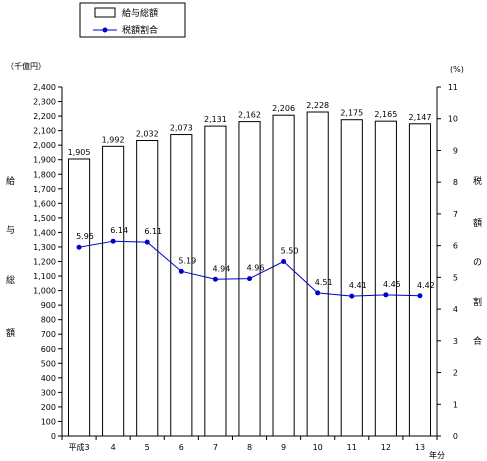  What do you see at coordinates (455, 277) in the screenshot?
I see `y2-tick-label: 5` at bounding box center [455, 277].